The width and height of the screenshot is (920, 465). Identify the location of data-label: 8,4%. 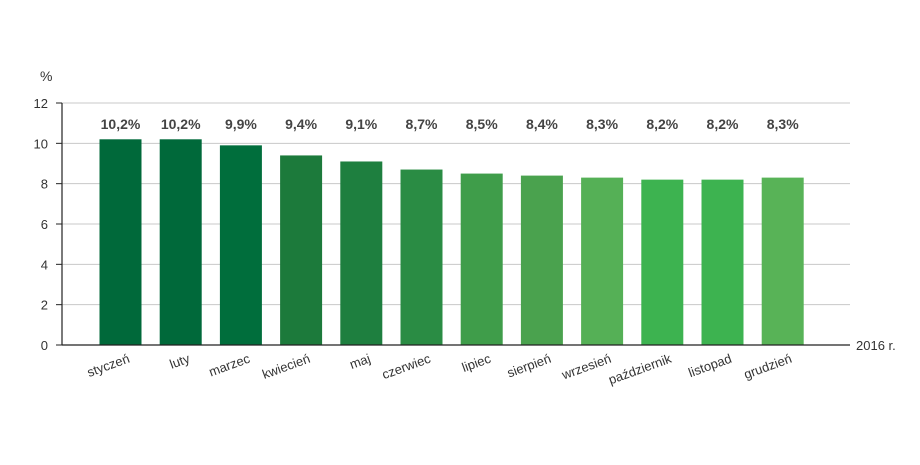
(542, 124).